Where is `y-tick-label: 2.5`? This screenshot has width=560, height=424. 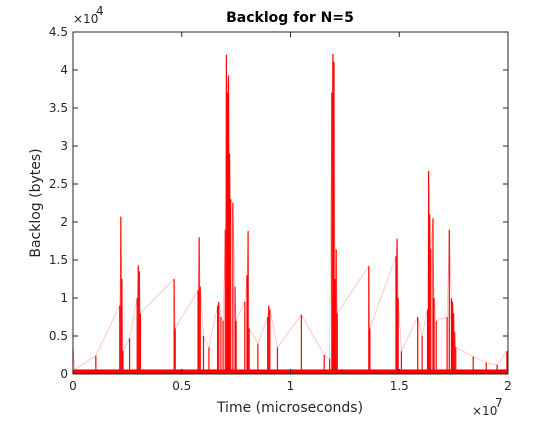
y-tick-label: 2.5 is located at coordinates (58, 184).